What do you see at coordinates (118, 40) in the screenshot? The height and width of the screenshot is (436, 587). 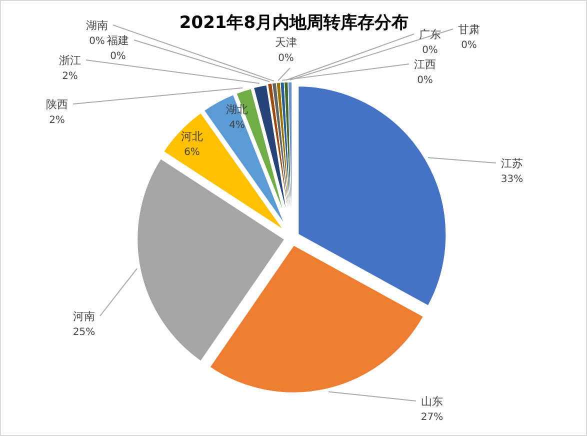 I see `slice-label: 福建` at bounding box center [118, 40].